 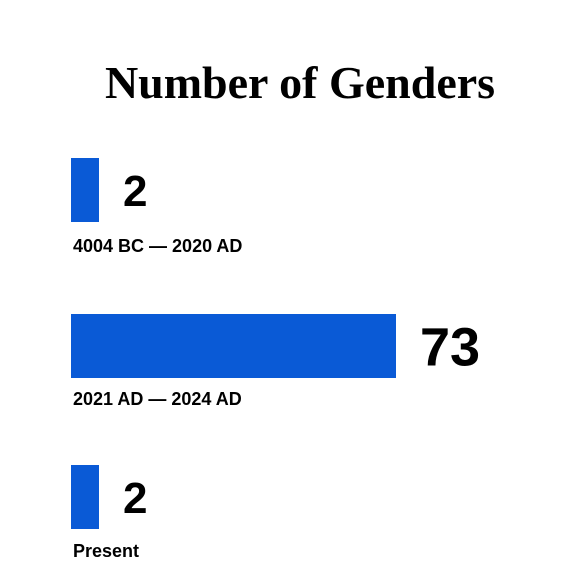 What do you see at coordinates (300, 82) in the screenshot?
I see `chart-title: Number of Genders` at bounding box center [300, 82].